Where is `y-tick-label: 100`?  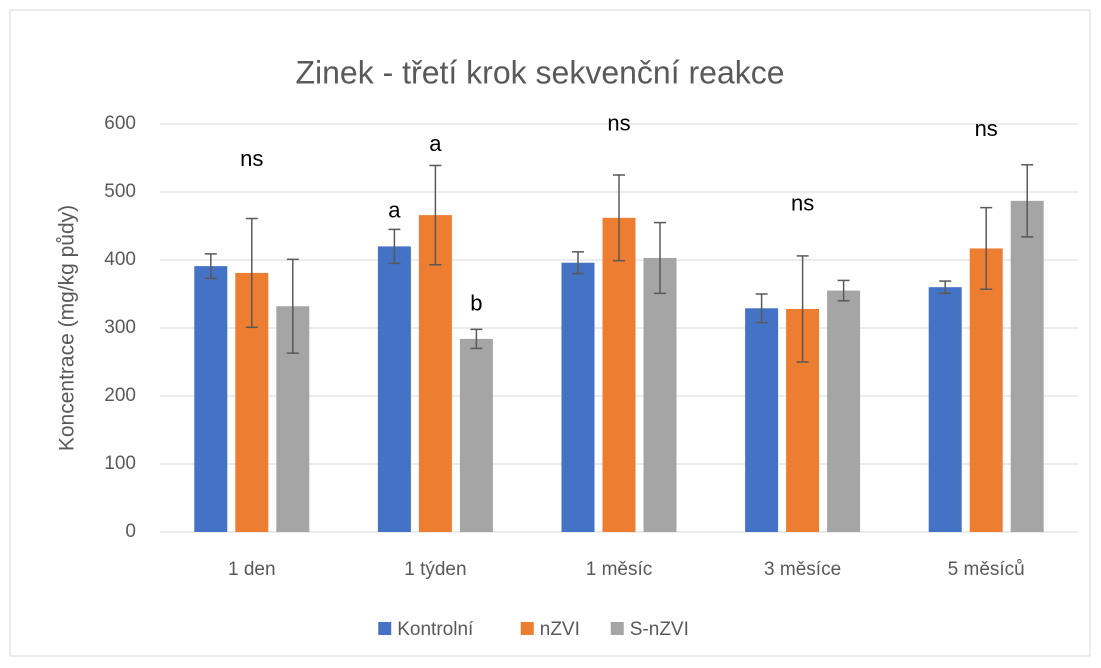 y-tick-label: 100 is located at coordinates (120, 463).